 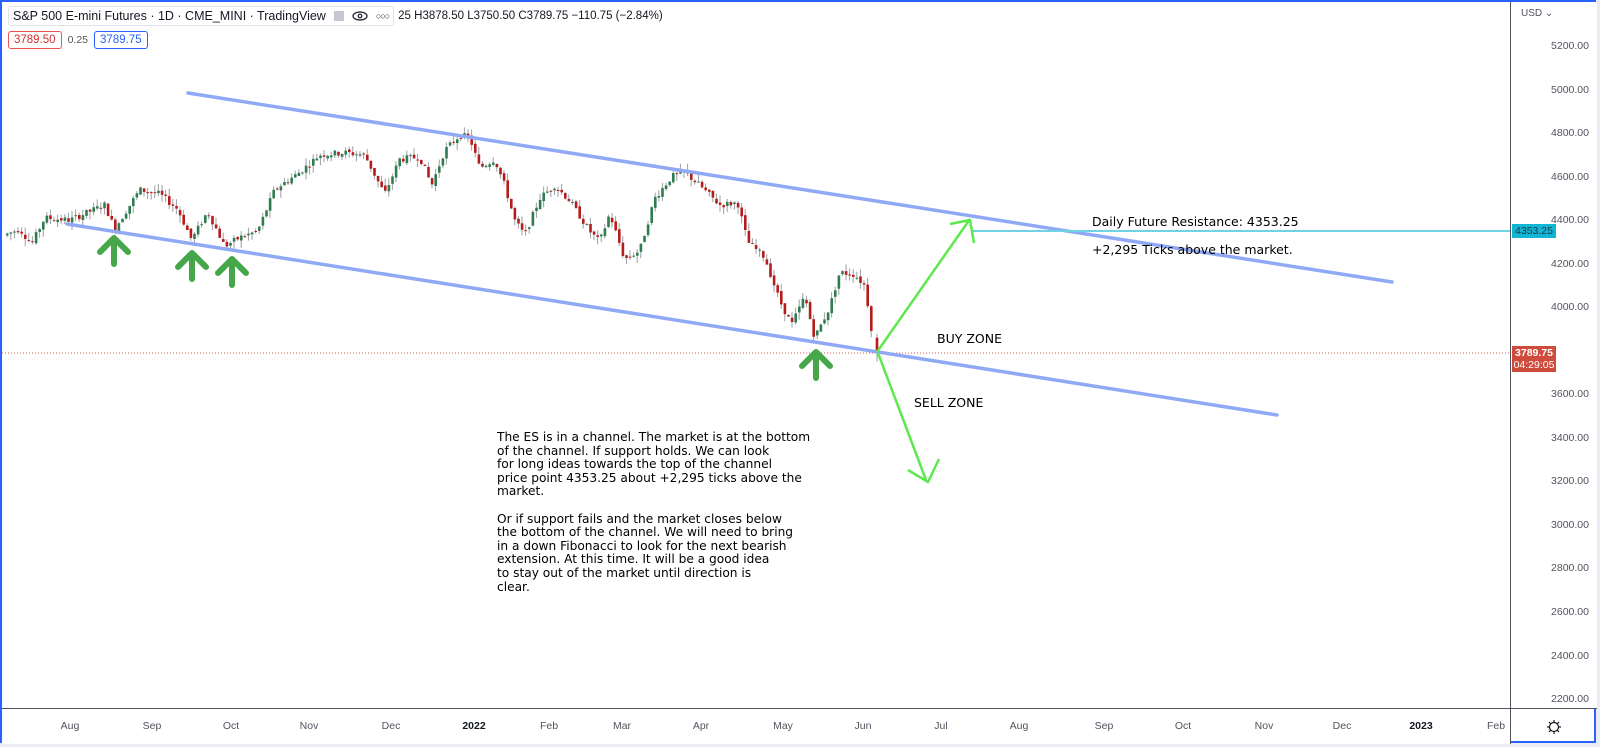 What do you see at coordinates (701, 726) in the screenshot?
I see `time-tick: Apr` at bounding box center [701, 726].